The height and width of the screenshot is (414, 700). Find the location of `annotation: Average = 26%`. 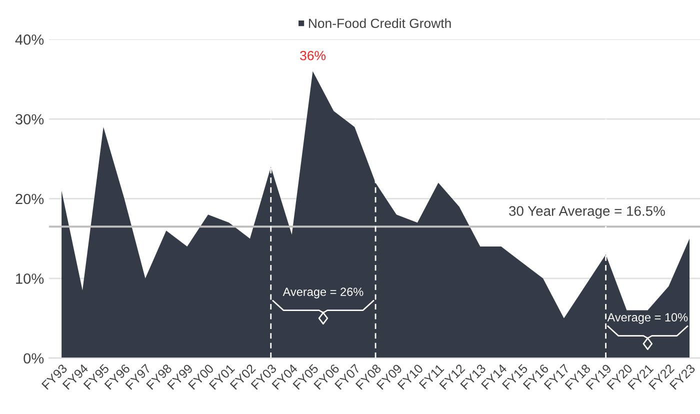

annotation: Average = 26% is located at coordinates (323, 293).